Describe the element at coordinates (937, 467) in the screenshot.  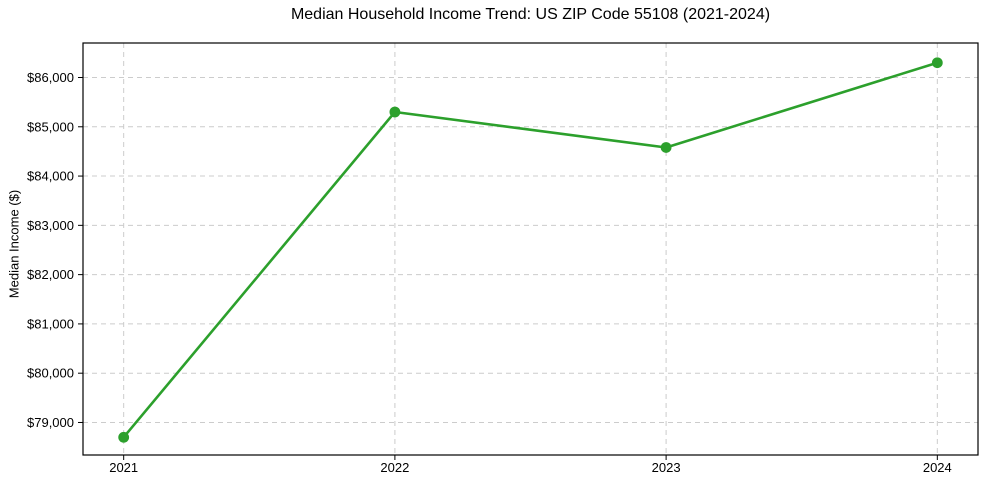
I see `x-tick-label: 2024` at that location.